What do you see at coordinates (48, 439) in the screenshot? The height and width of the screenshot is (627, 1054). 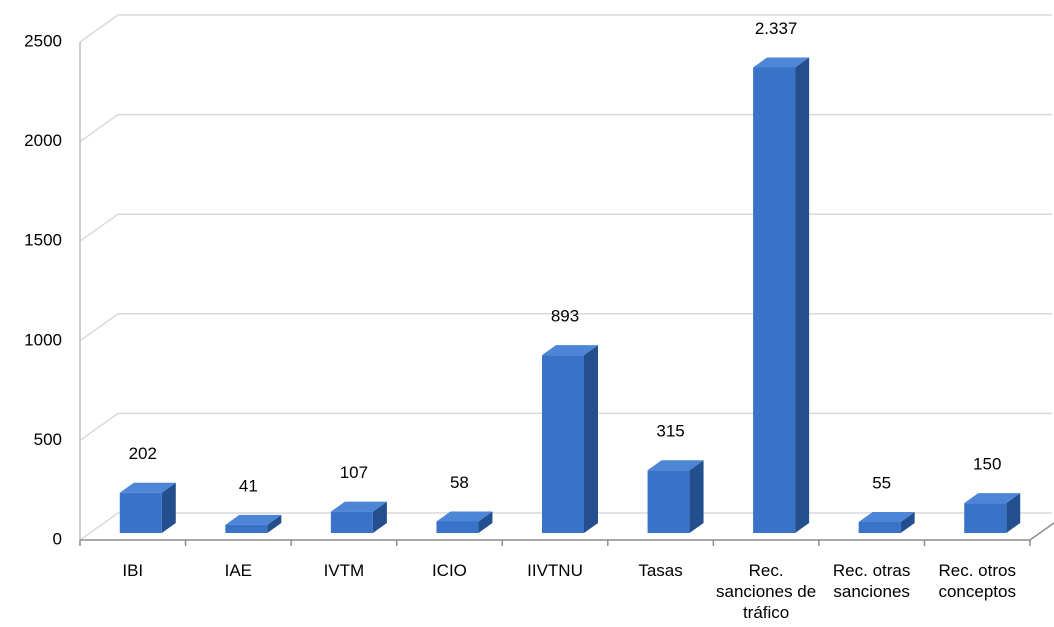 I see `y-tick-label: 500` at bounding box center [48, 439].